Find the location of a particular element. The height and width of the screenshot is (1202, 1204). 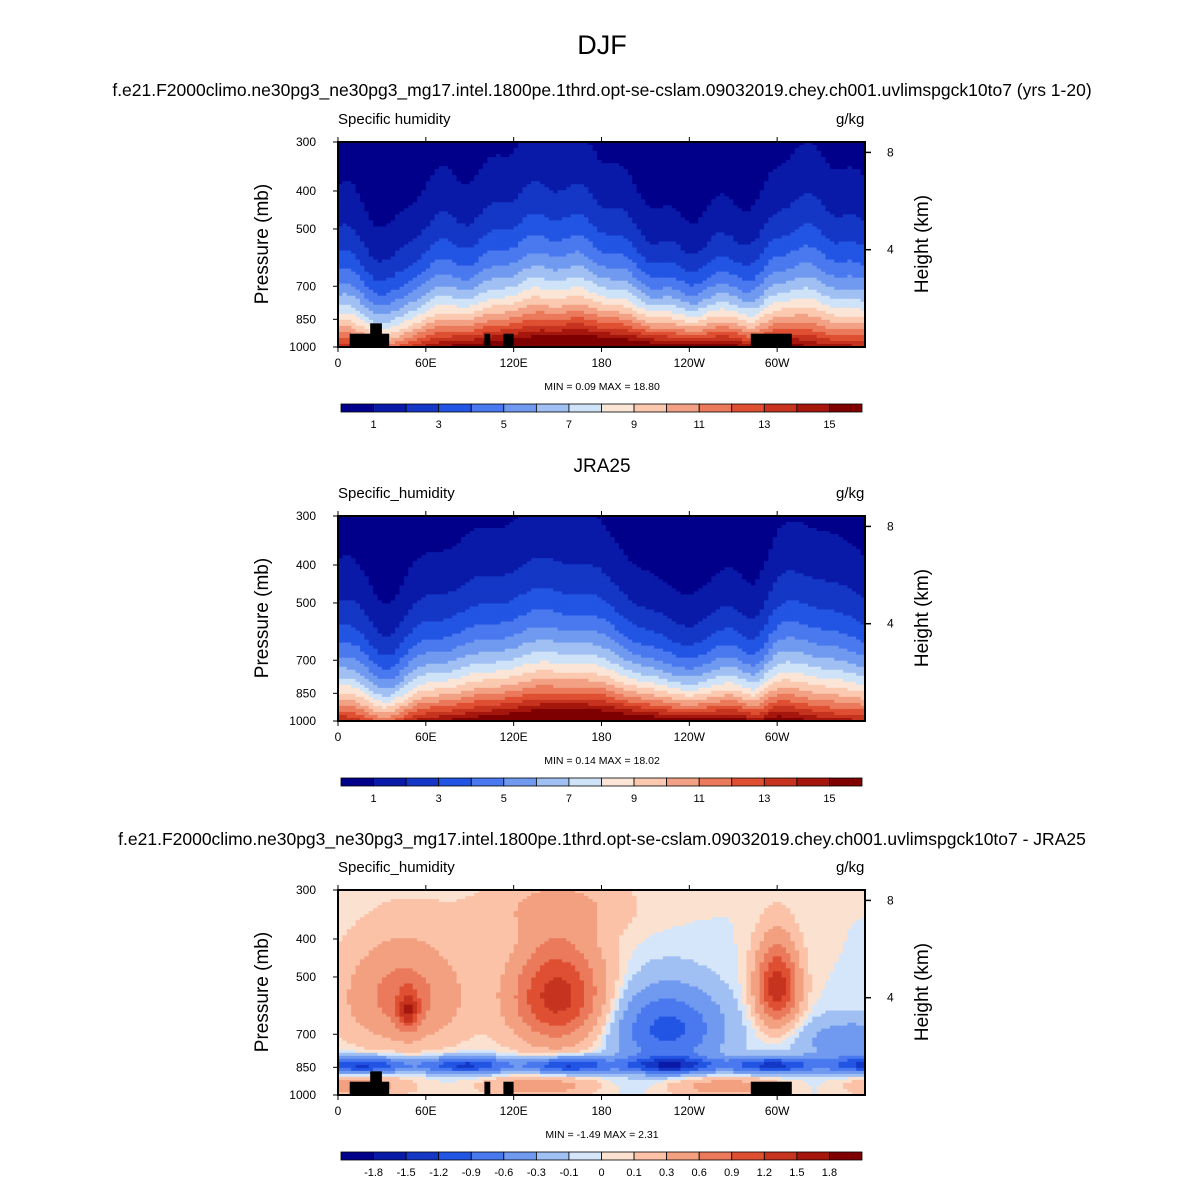

colorbar-label: 0.1 is located at coordinates (633, 1173).